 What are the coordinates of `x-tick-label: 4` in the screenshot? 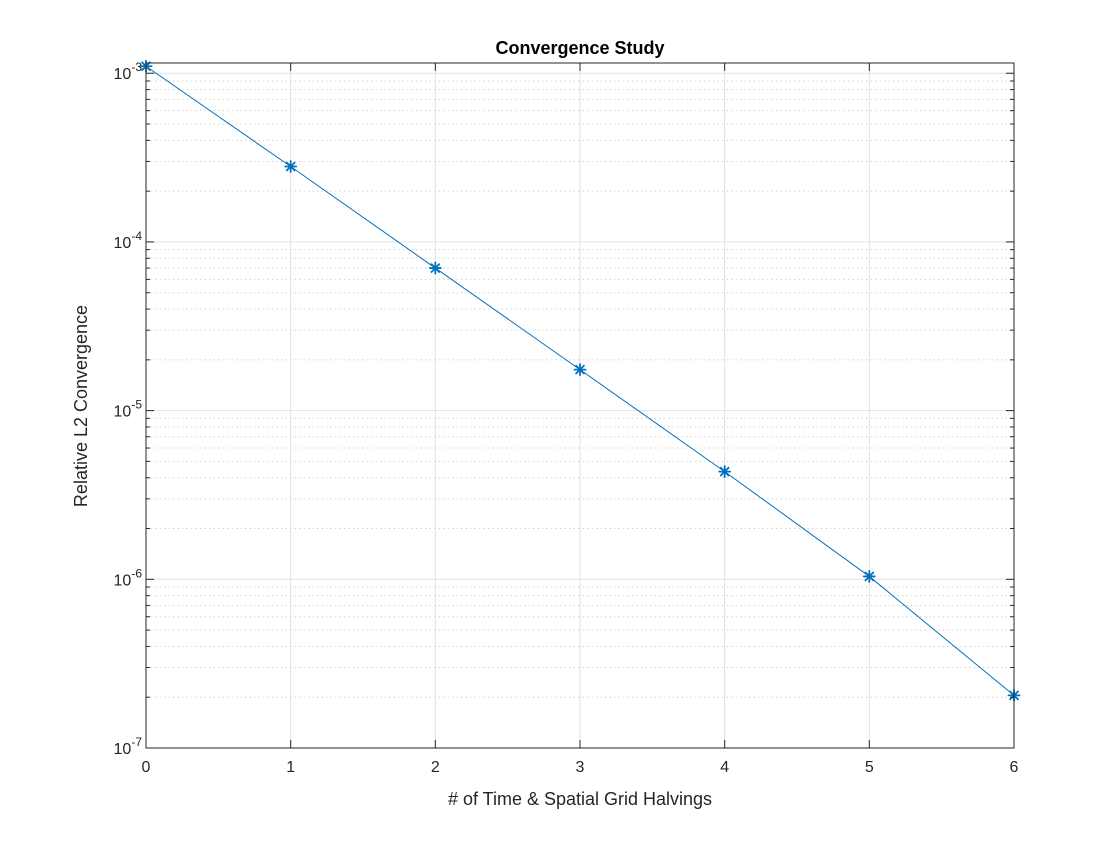 It's located at (724, 767).